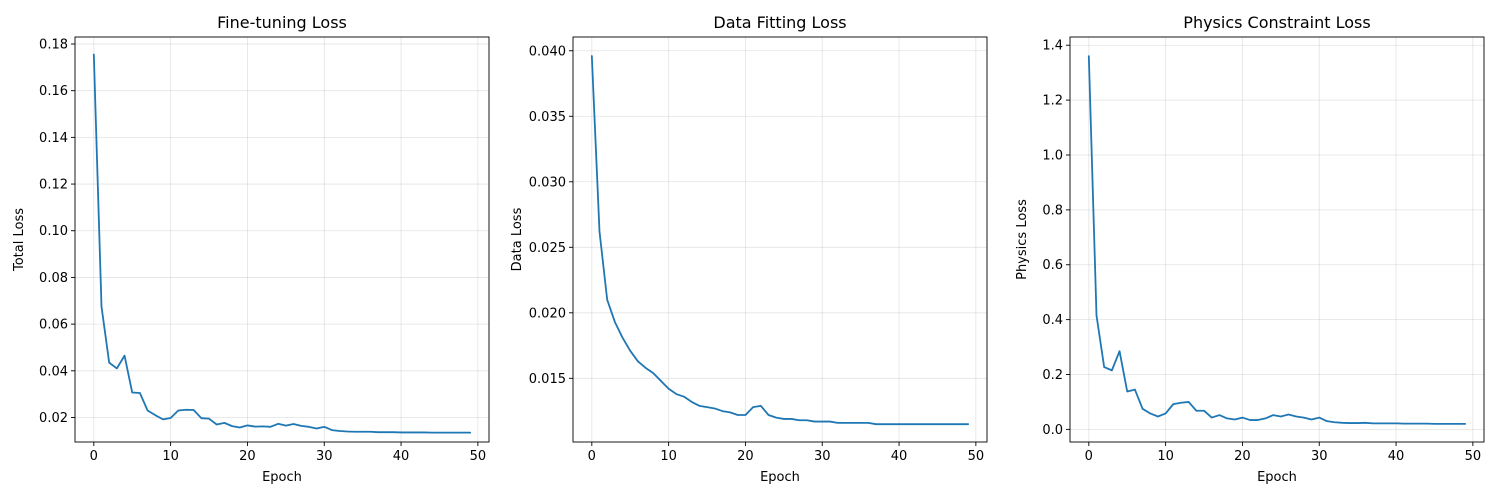  I want to click on y-tick-label: 0.015, so click(547, 379).